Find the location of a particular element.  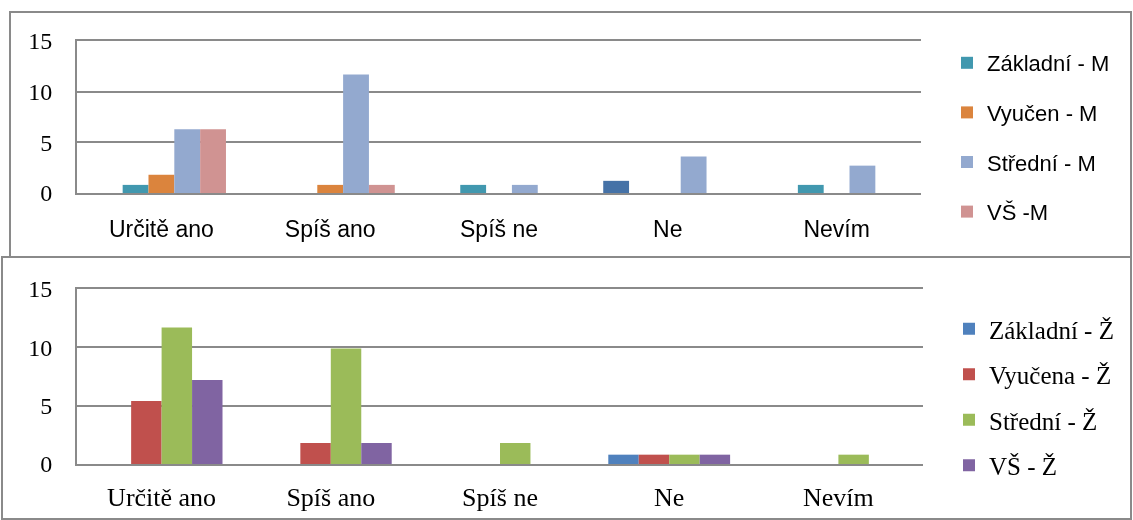

legend-label: Vyučena - Ž is located at coordinates (1050, 375).